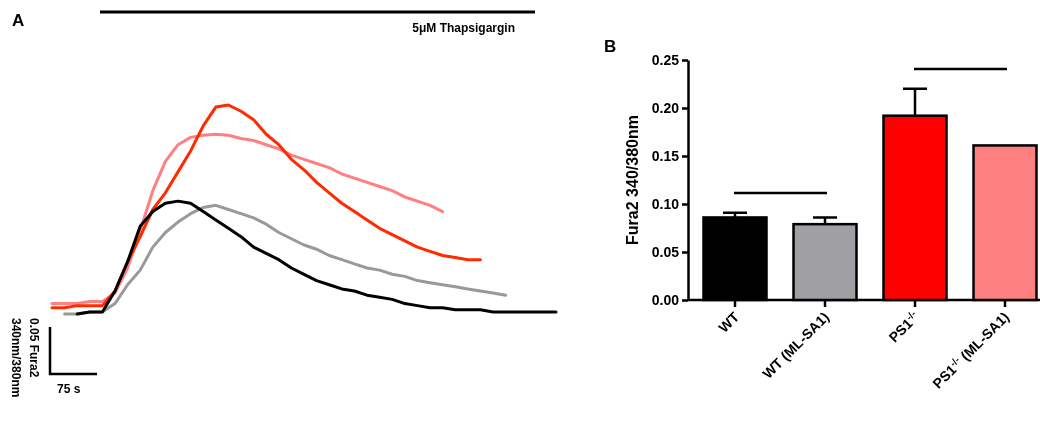 The image size is (1040, 421). Describe the element at coordinates (665, 299) in the screenshot. I see `y-tick-label: 0.00` at that location.